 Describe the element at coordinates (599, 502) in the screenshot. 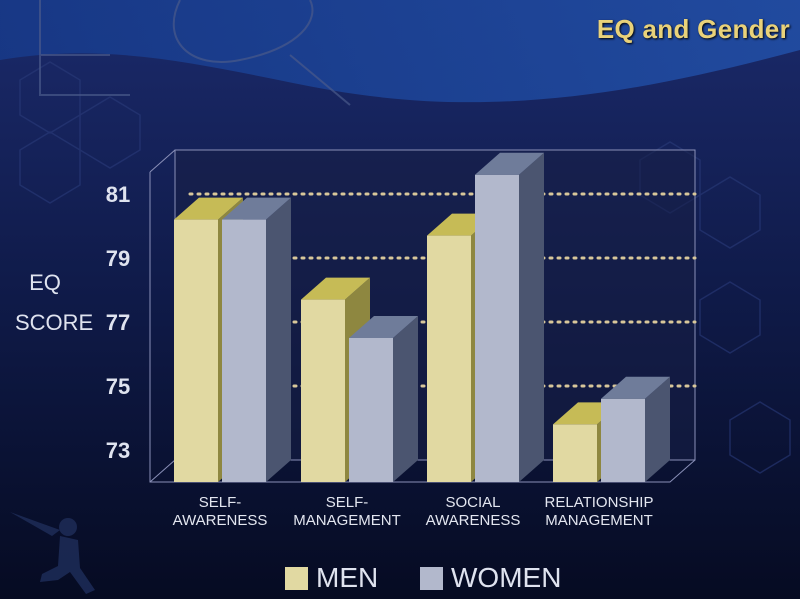

I see `category-label-line: RELATIONSHIP` at that location.